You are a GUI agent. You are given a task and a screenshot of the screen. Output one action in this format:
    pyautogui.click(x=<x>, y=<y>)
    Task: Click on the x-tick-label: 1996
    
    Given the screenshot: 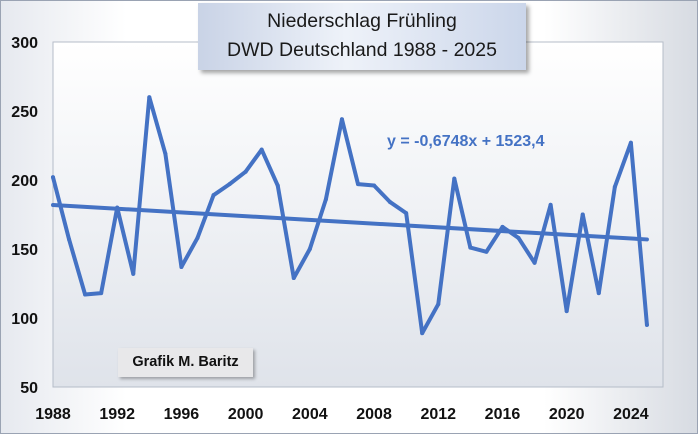 What is the action you would take?
    pyautogui.click(x=182, y=414)
    